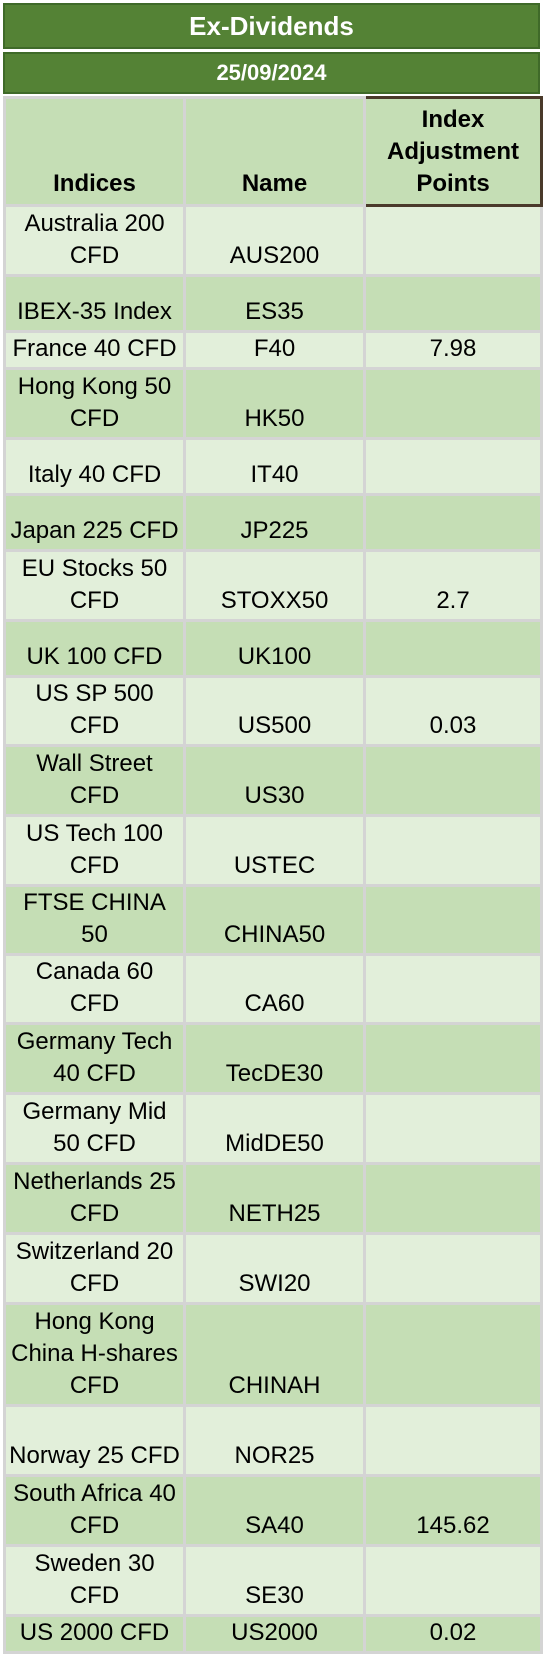 The image size is (544, 1670). I want to click on cell-index: Germany Tech 40 CFD, so click(94, 1058).